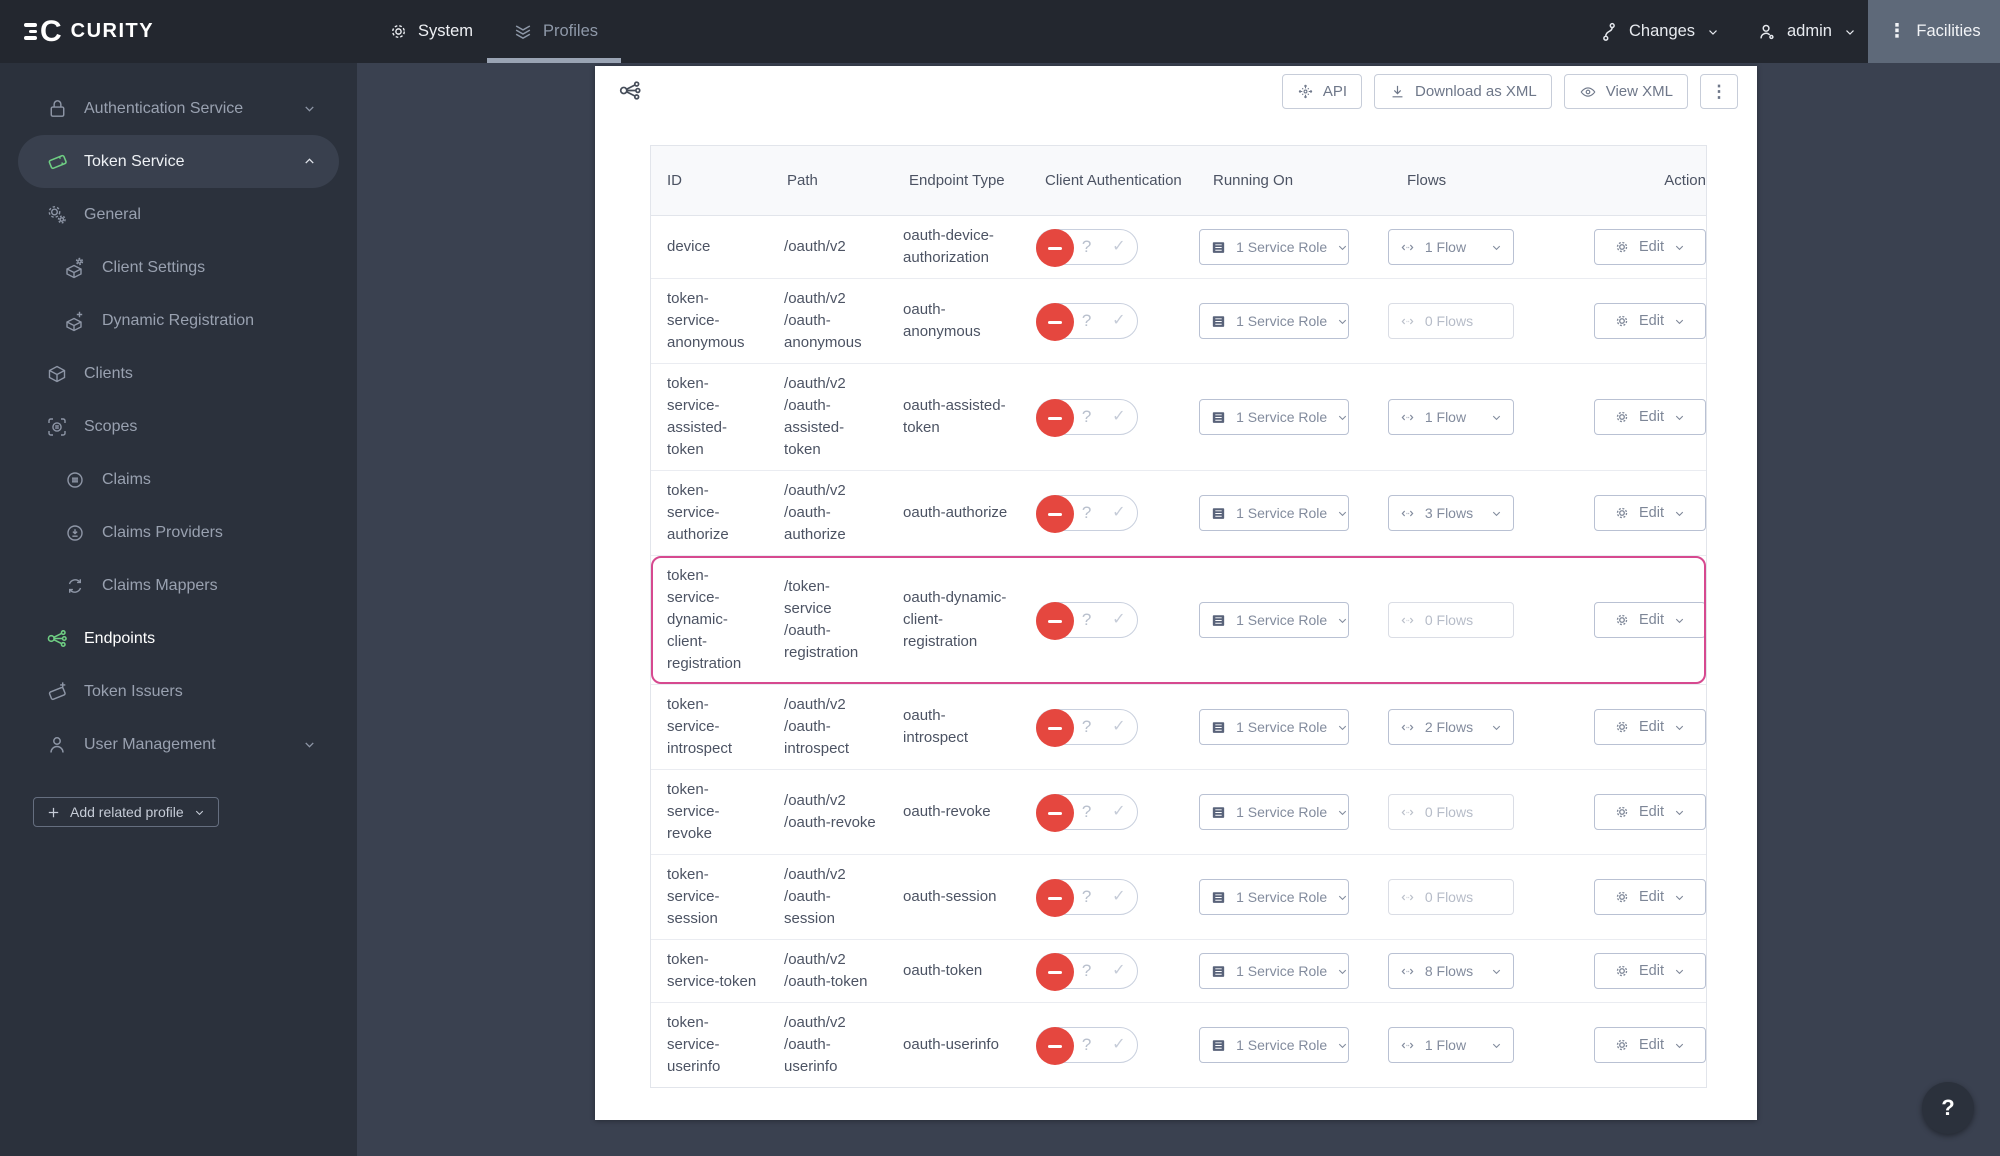 This screenshot has width=2000, height=1156. I want to click on sidebar-item-user-management: User Management, so click(178, 744).